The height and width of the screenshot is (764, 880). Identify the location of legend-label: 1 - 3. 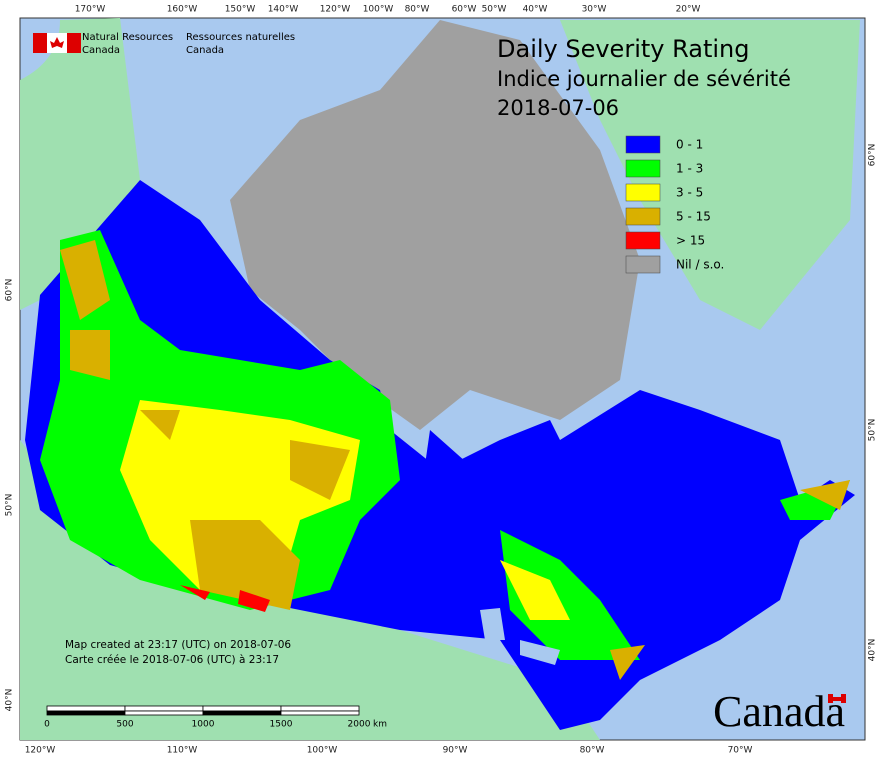
(689, 169).